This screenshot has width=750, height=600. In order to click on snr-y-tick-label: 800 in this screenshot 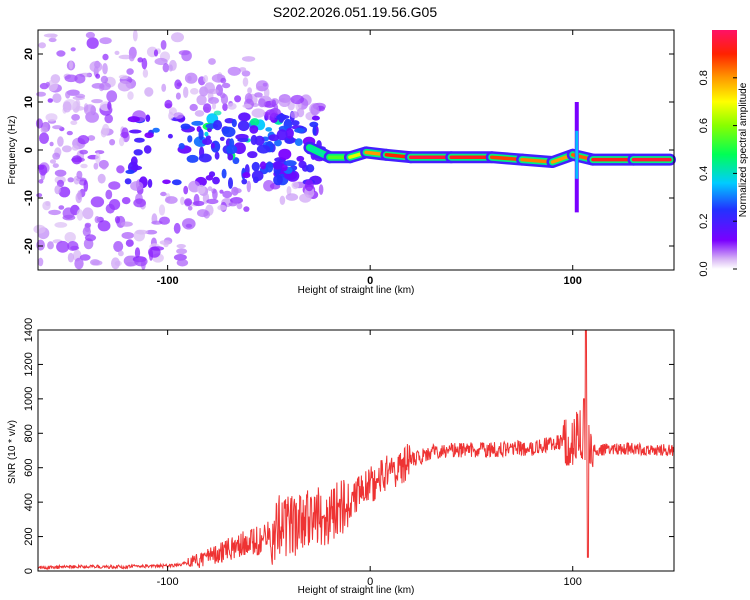, I will do `click(29, 433)`.